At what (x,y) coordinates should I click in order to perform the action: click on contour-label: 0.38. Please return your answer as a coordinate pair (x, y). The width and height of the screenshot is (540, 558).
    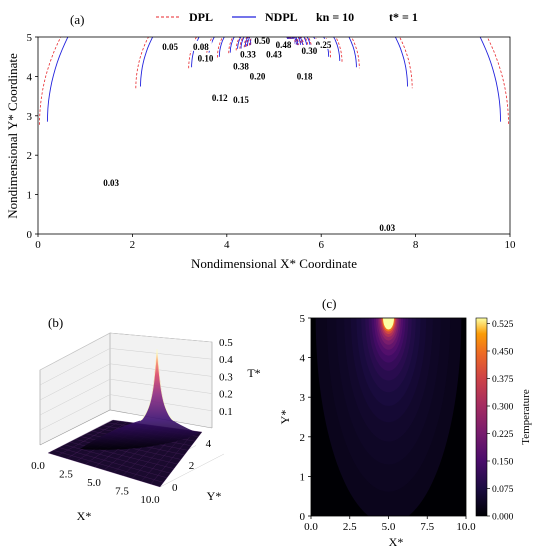
    Looking at the image, I should click on (241, 67).